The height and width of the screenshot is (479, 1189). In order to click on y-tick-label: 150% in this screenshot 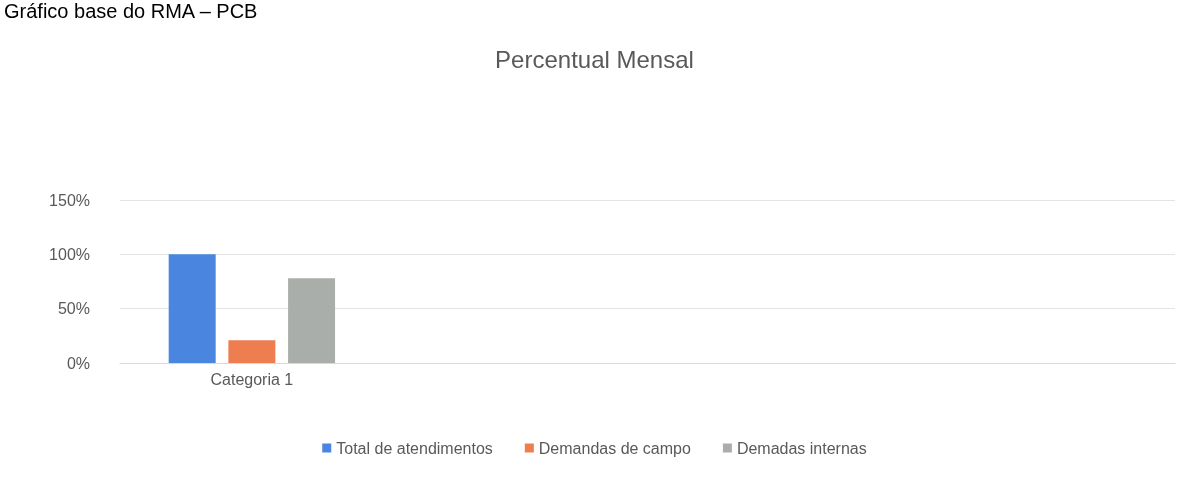, I will do `click(69, 200)`.